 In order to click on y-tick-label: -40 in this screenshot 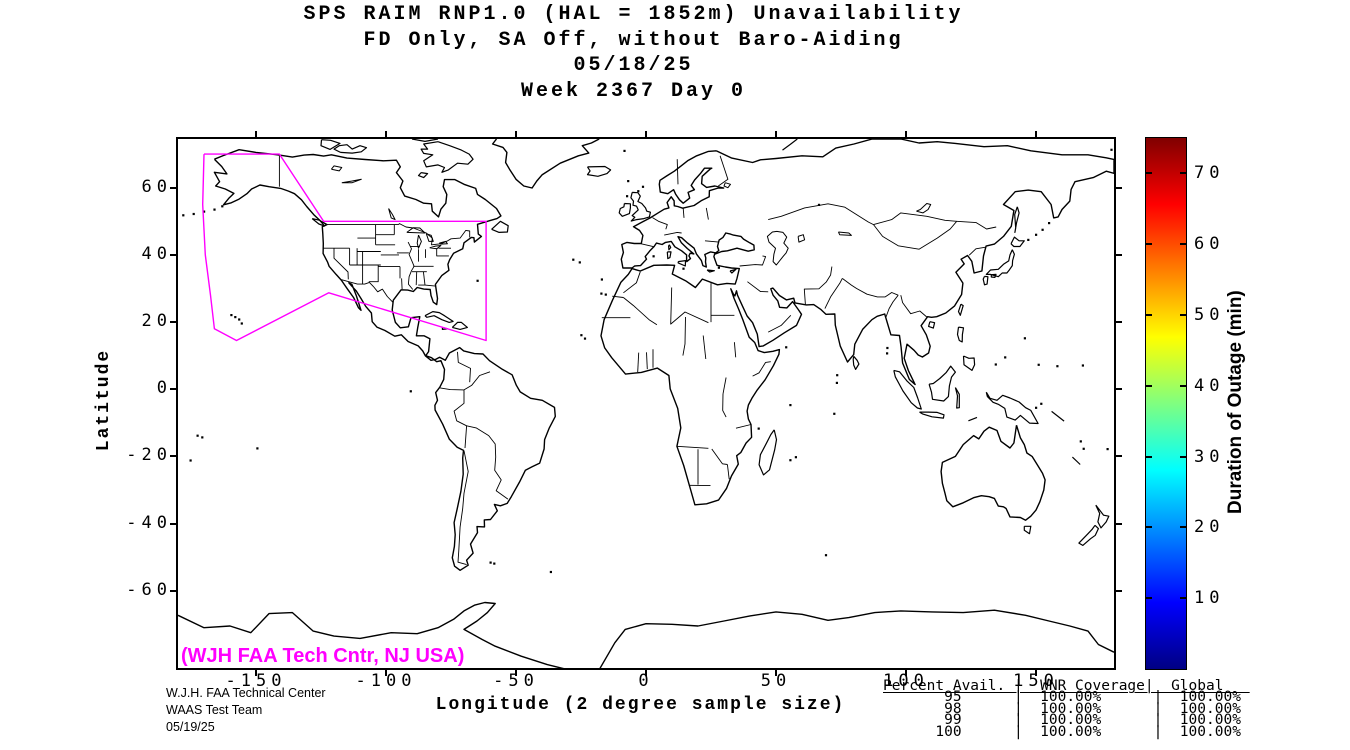, I will do `click(149, 522)`.